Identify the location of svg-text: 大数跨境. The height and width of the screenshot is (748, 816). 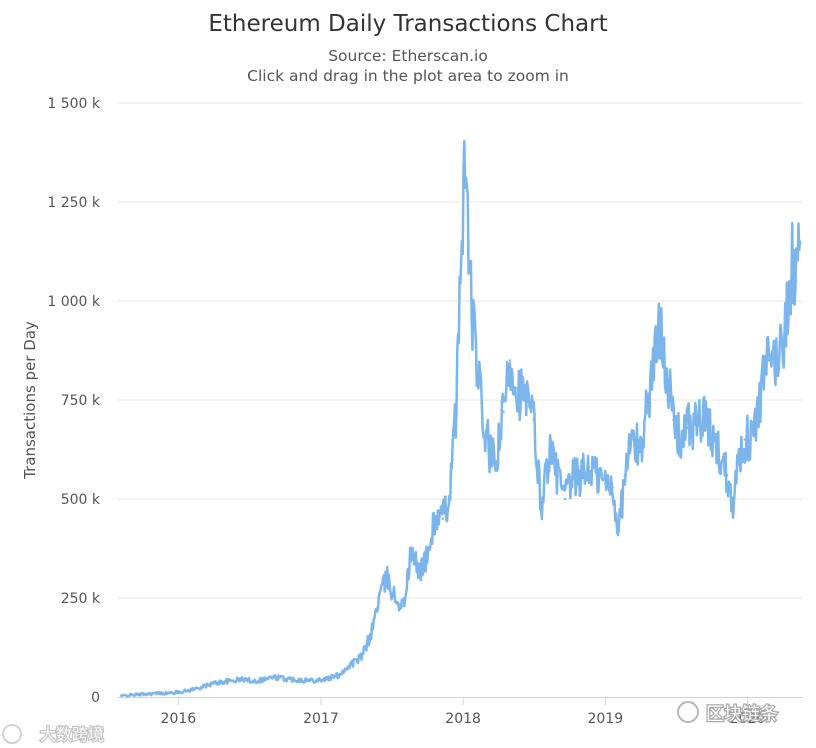
(72, 734).